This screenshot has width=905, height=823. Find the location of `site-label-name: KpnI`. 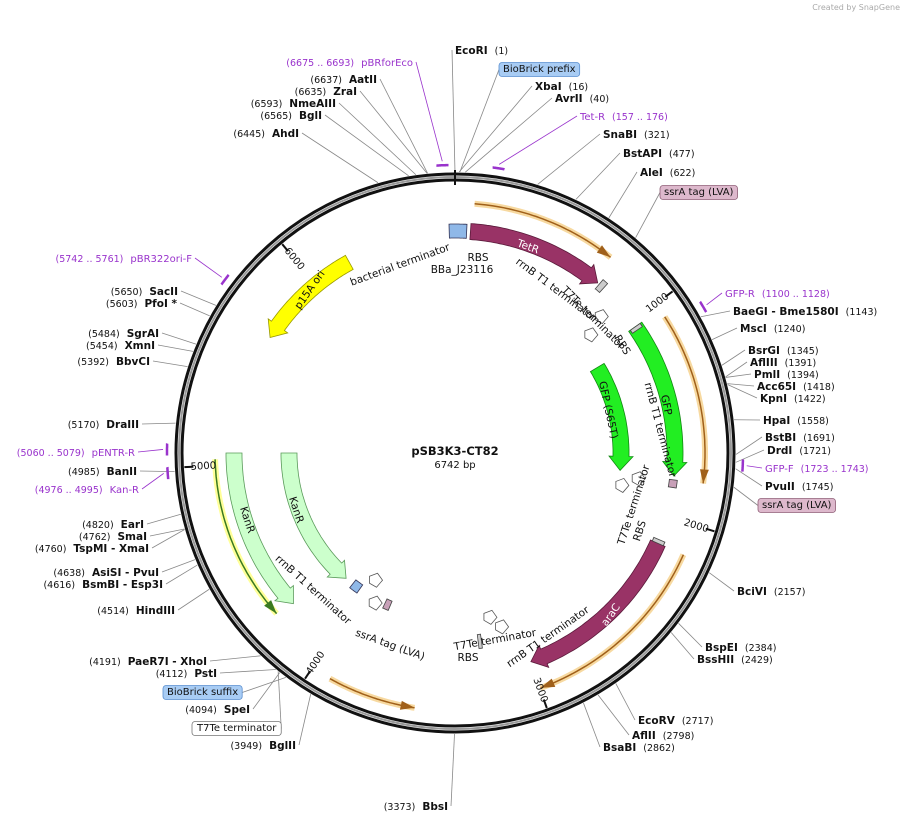

site-label-name: KpnI is located at coordinates (773, 399).